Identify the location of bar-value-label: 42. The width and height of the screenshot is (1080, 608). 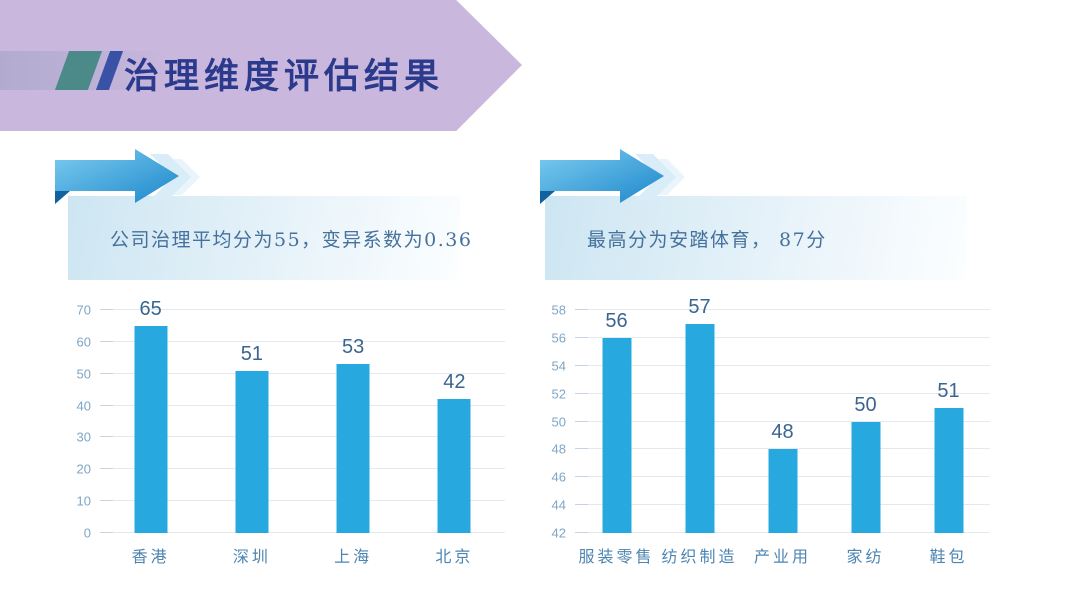
(454, 382).